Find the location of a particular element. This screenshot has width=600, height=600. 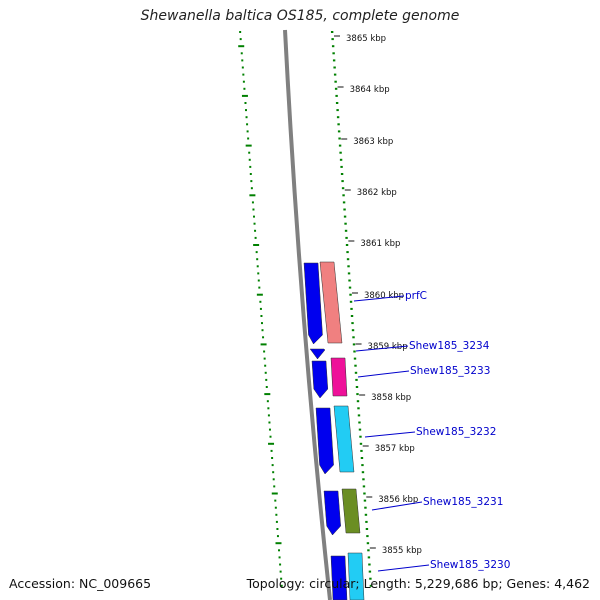

scale-label: 3859 kbp is located at coordinates (388, 347).